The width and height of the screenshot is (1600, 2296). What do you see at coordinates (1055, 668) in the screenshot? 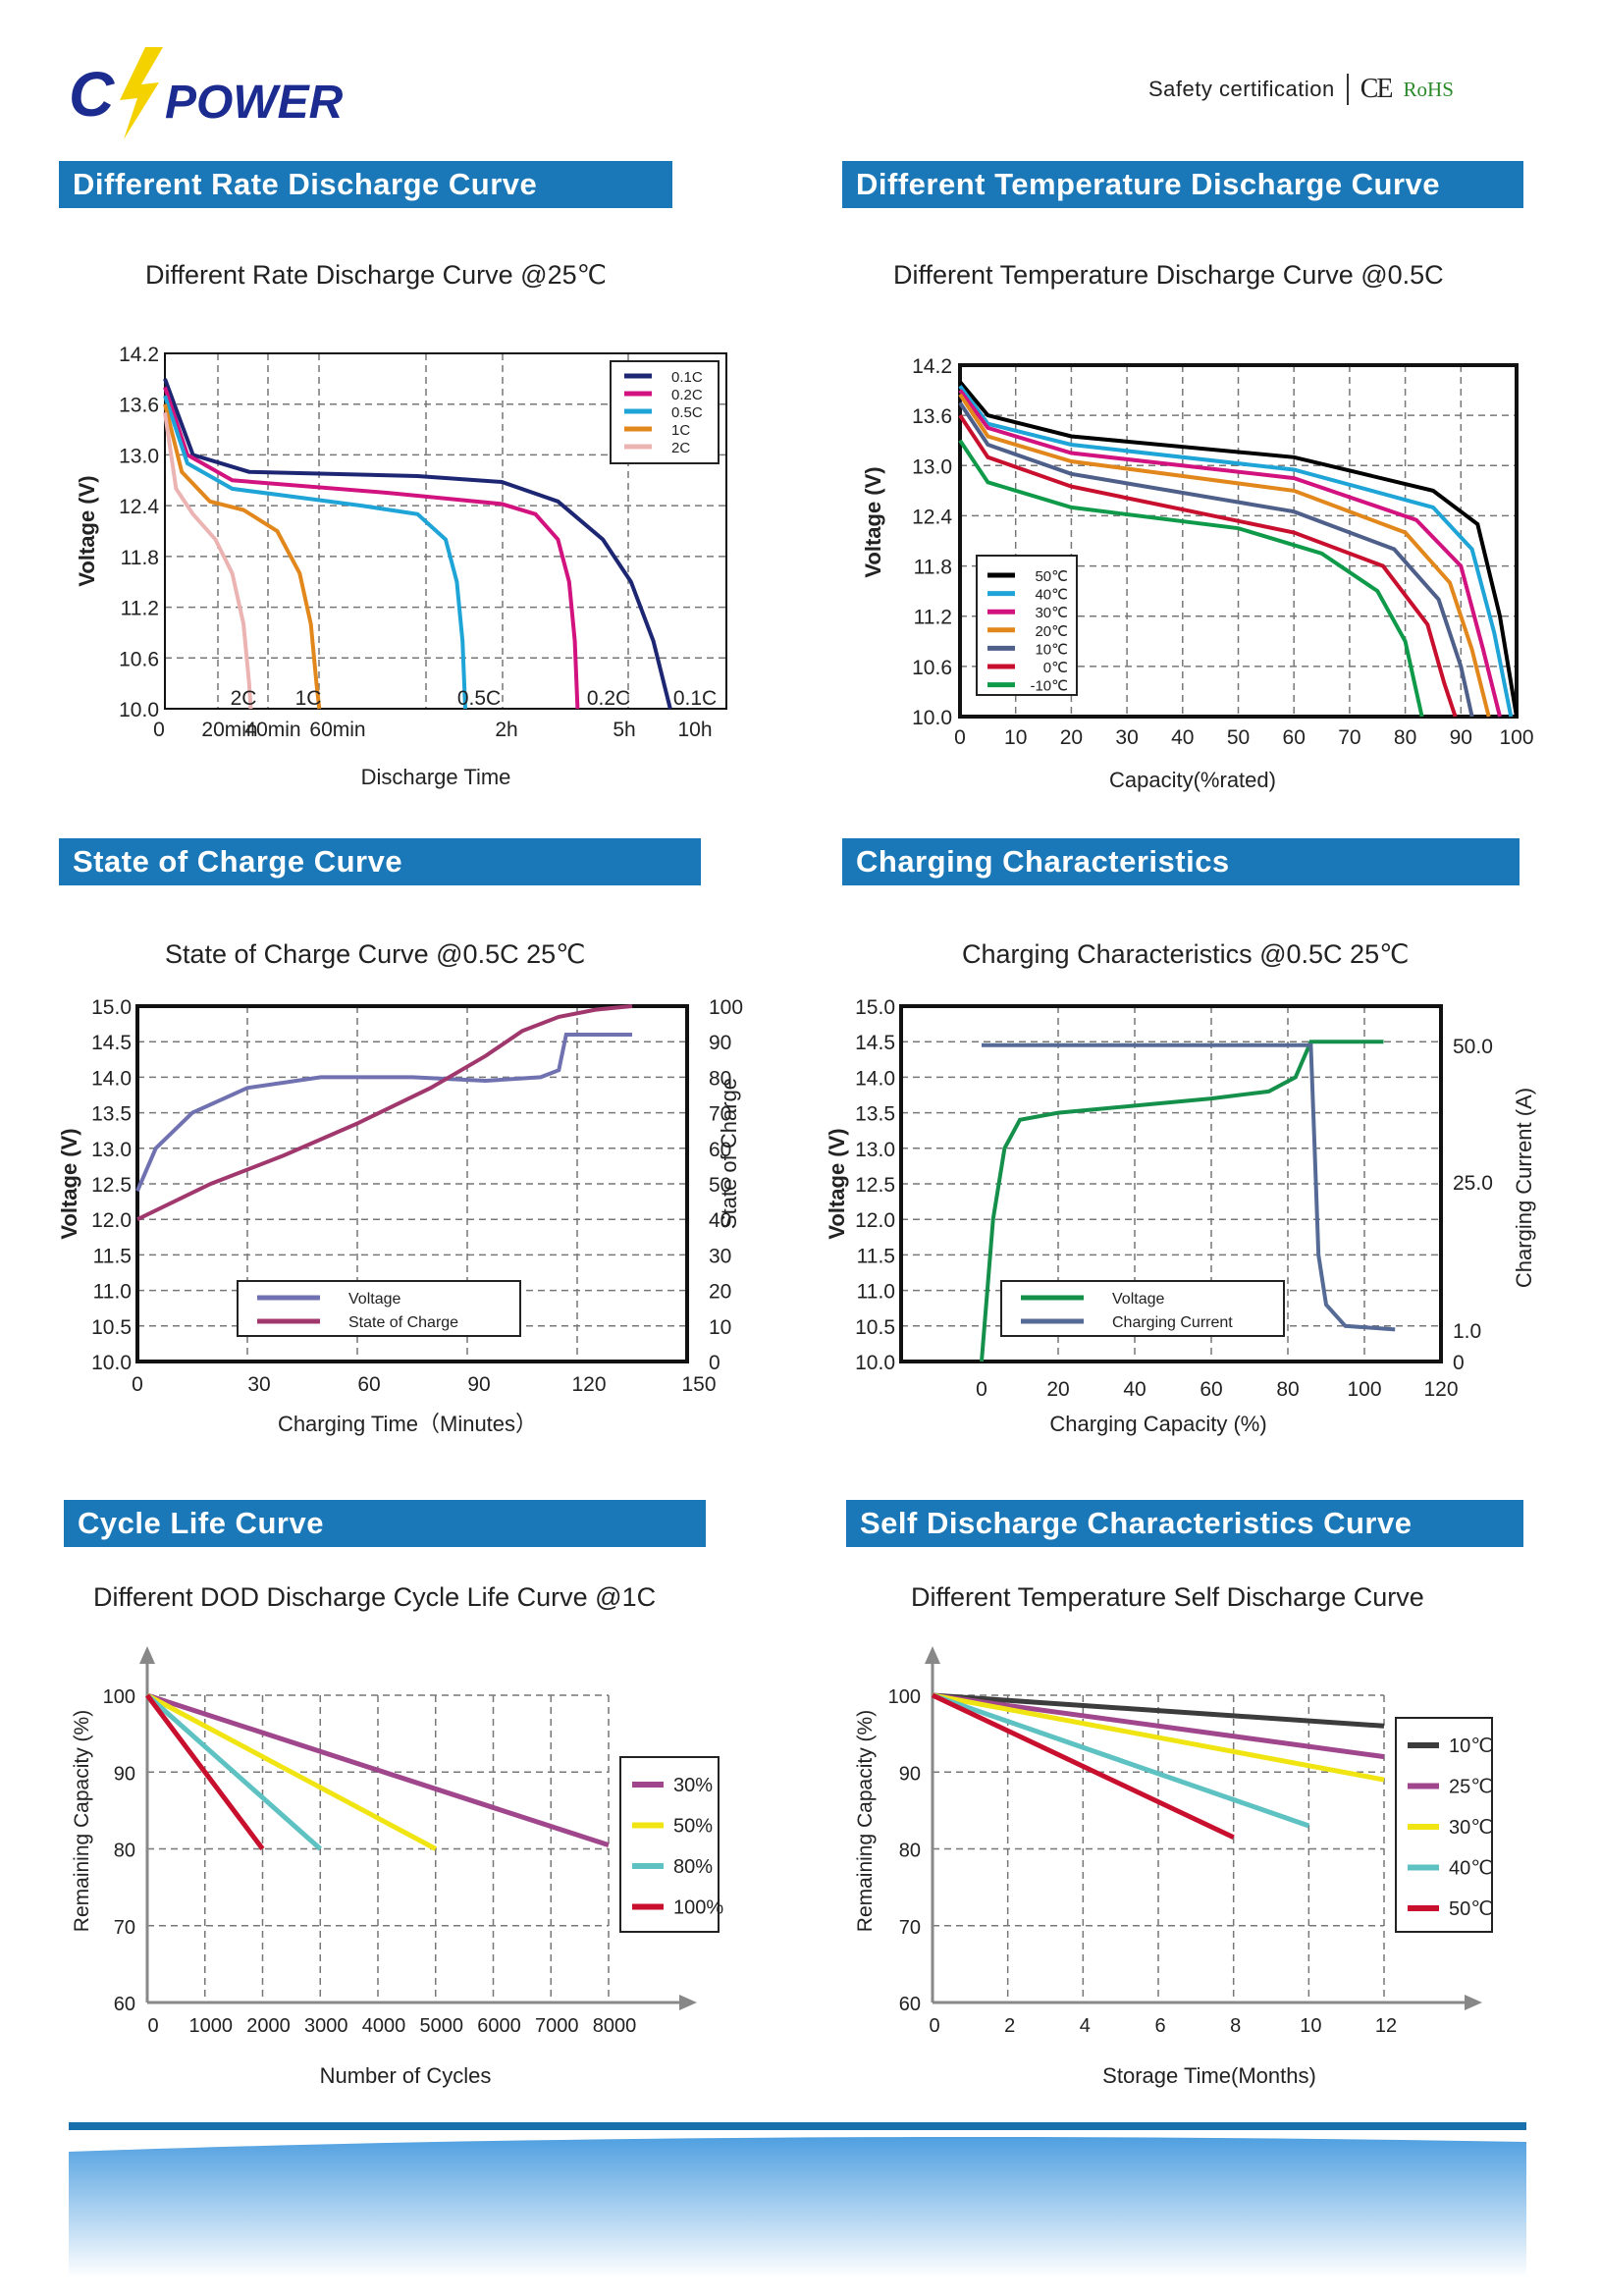
I see `temp-legend-label: 0℃` at bounding box center [1055, 668].